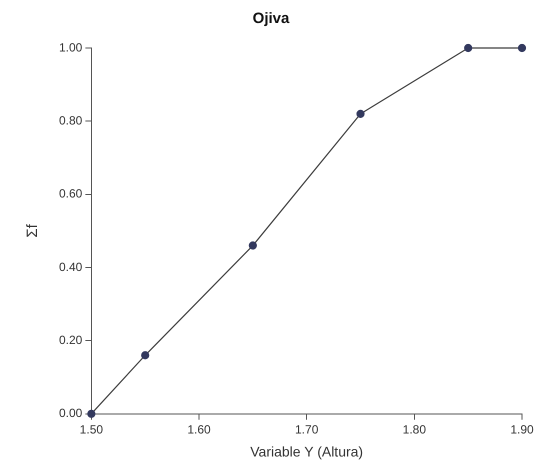  What do you see at coordinates (70, 339) in the screenshot?
I see `y-tick-label: 0.20` at bounding box center [70, 339].